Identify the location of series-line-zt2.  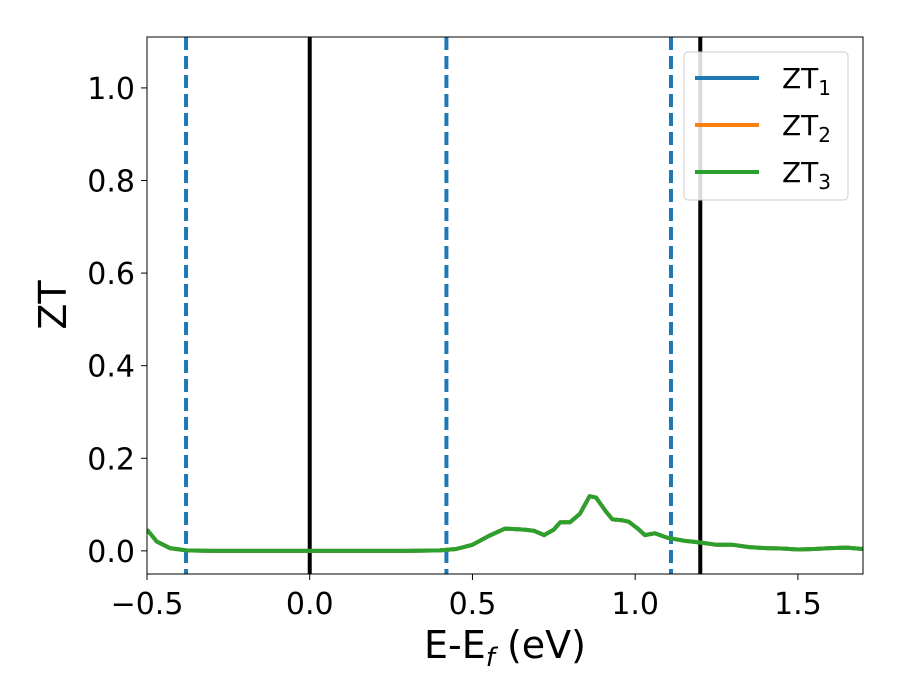
(505, 523).